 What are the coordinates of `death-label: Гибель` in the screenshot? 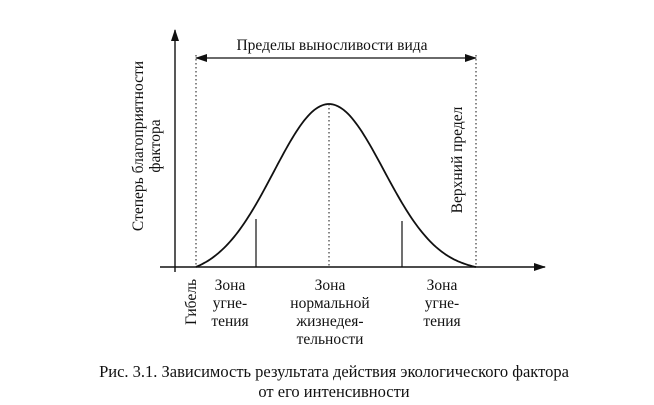 It's located at (191, 302).